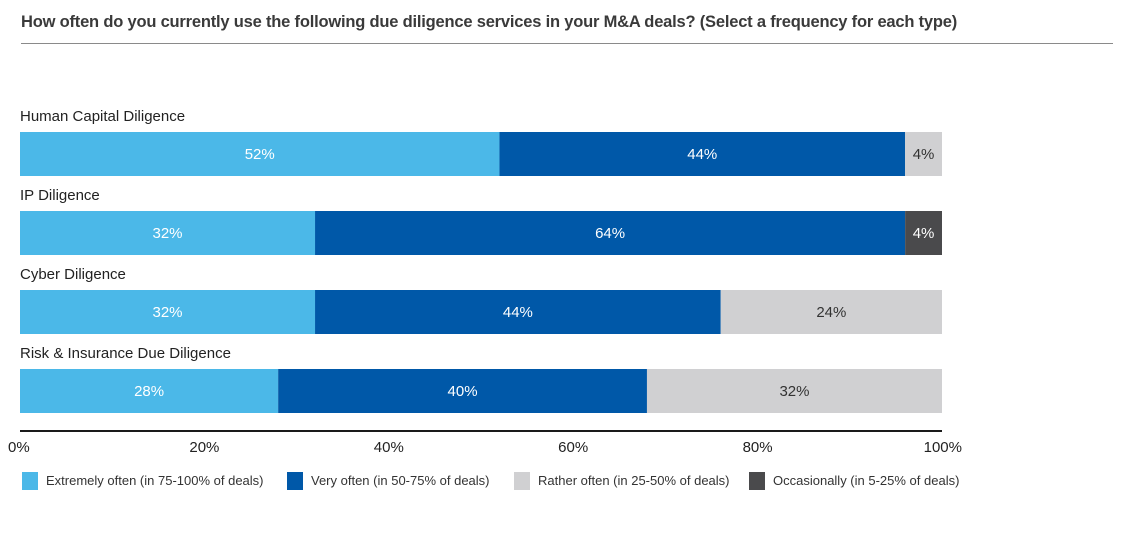 Image resolution: width=1136 pixels, height=533 pixels. What do you see at coordinates (866, 480) in the screenshot?
I see `legend-label: Occasionally (in 5-25% of deals)` at bounding box center [866, 480].